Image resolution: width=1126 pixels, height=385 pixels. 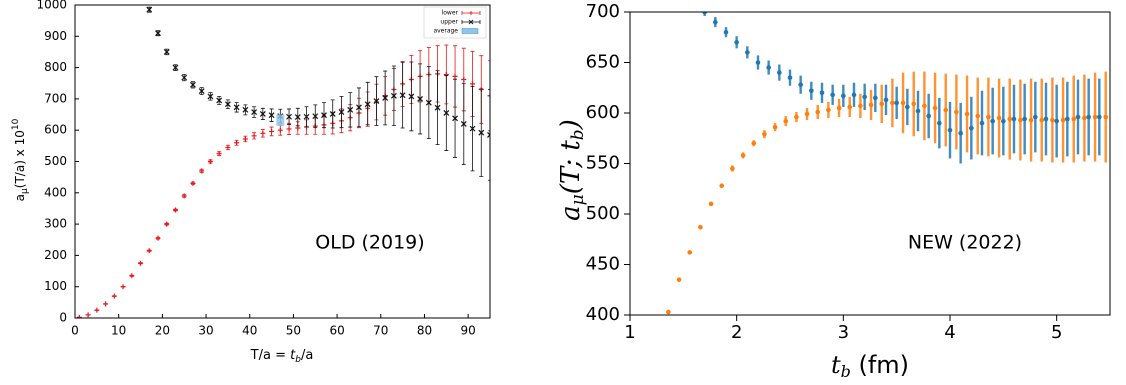 I want to click on x-tick-label: 5, so click(x=1056, y=332).